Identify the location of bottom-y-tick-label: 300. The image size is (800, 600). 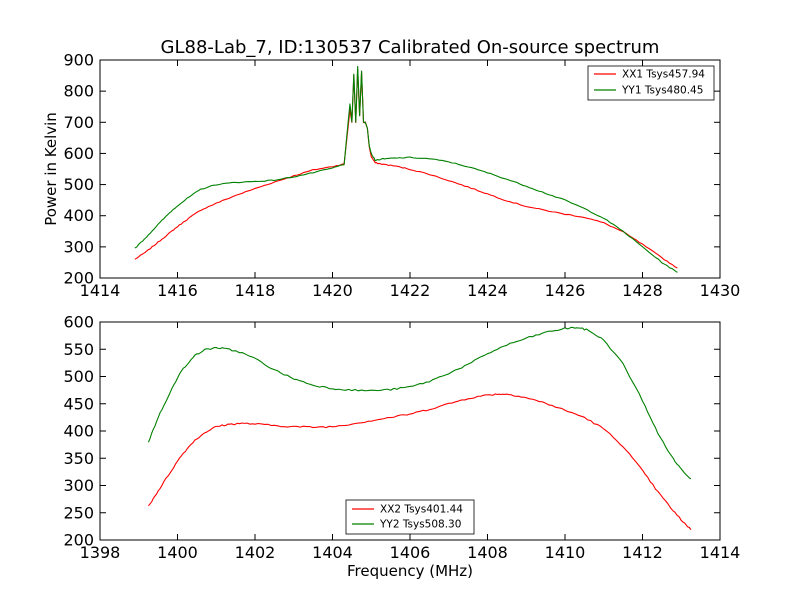
(78, 485).